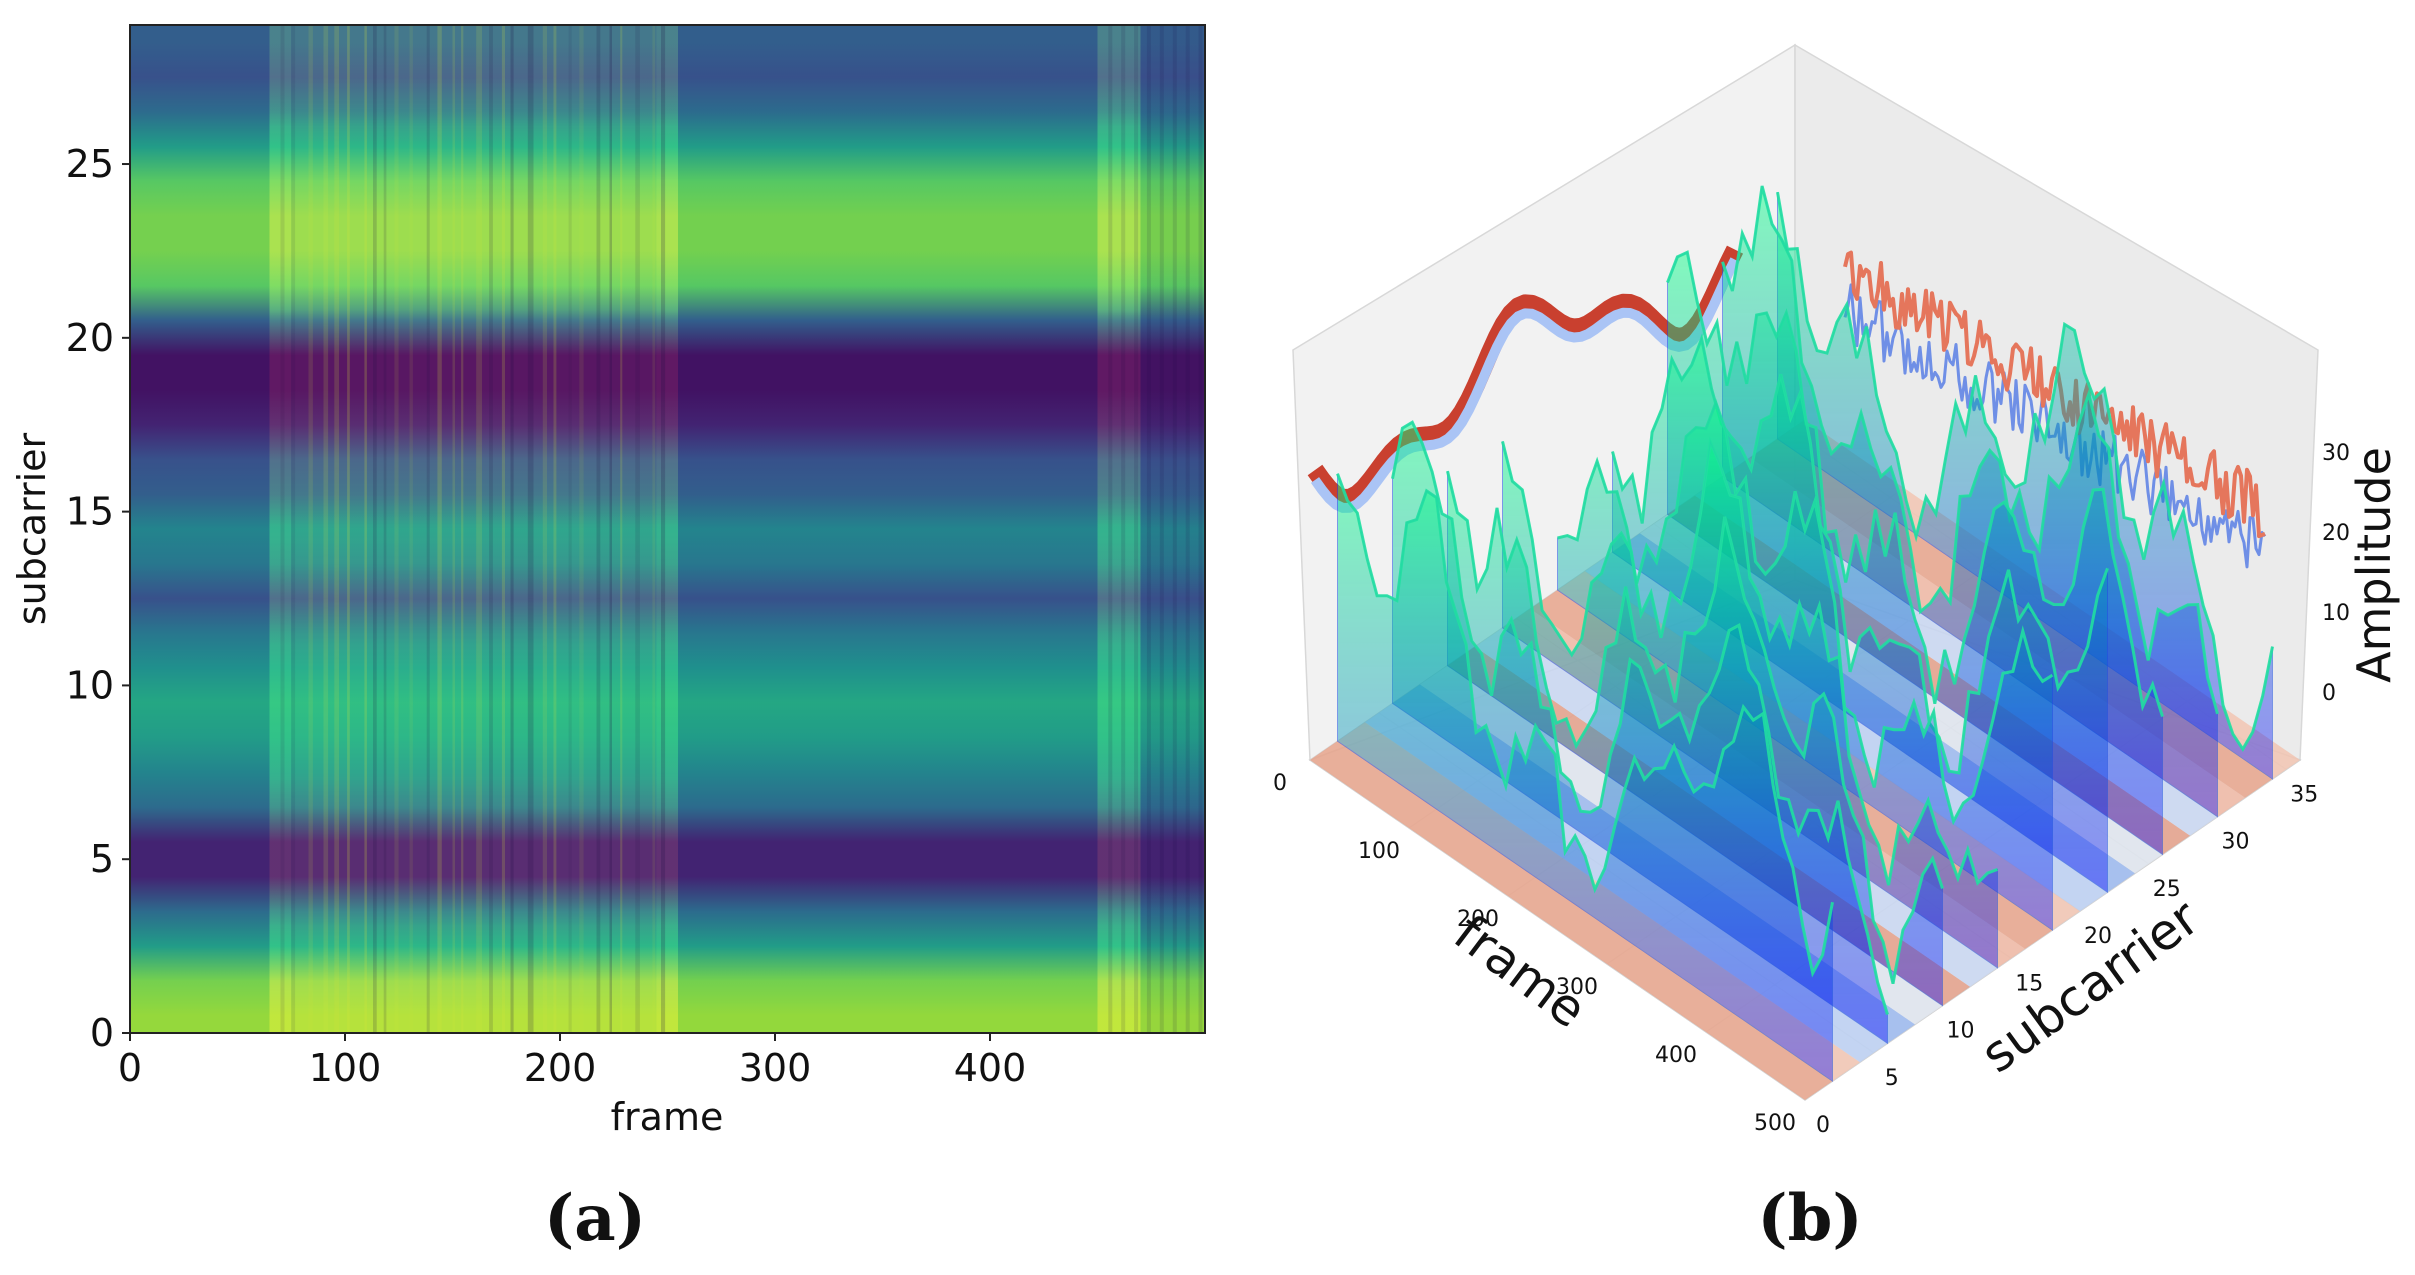 The width and height of the screenshot is (2415, 1275). What do you see at coordinates (1809, 1218) in the screenshot?
I see `panel-label-b: (b)` at bounding box center [1809, 1218].